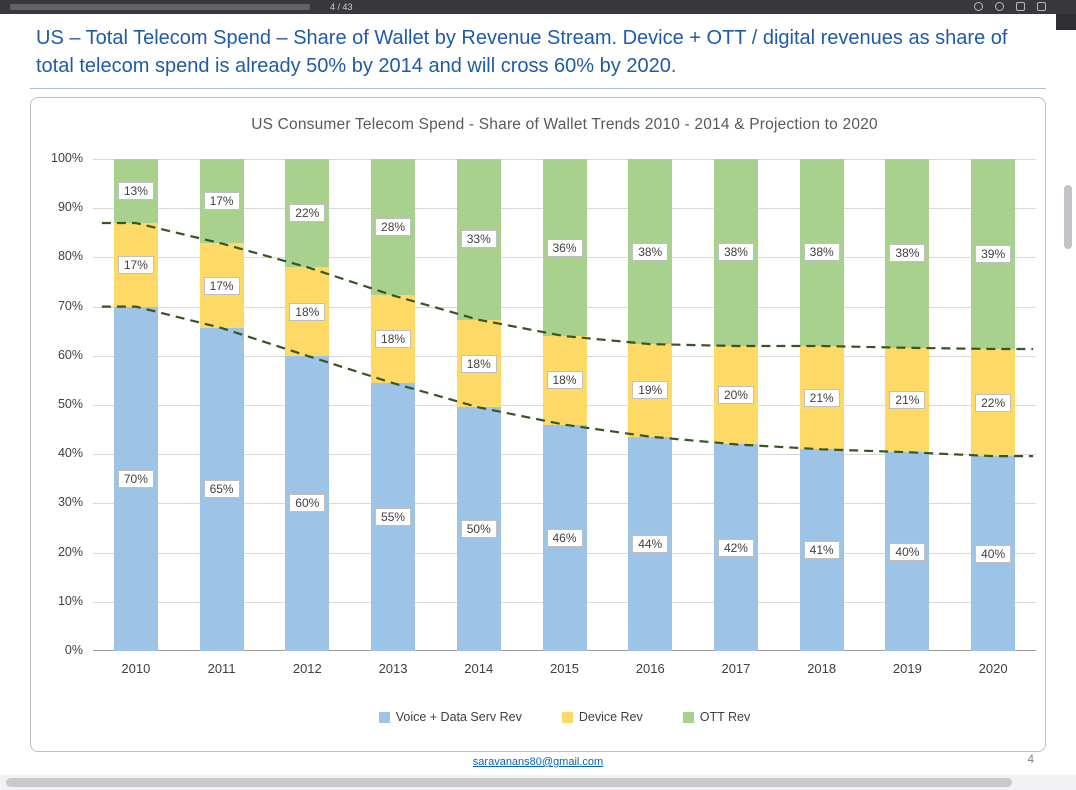 The width and height of the screenshot is (1076, 790). I want to click on bar-data-label: 28%, so click(393, 227).